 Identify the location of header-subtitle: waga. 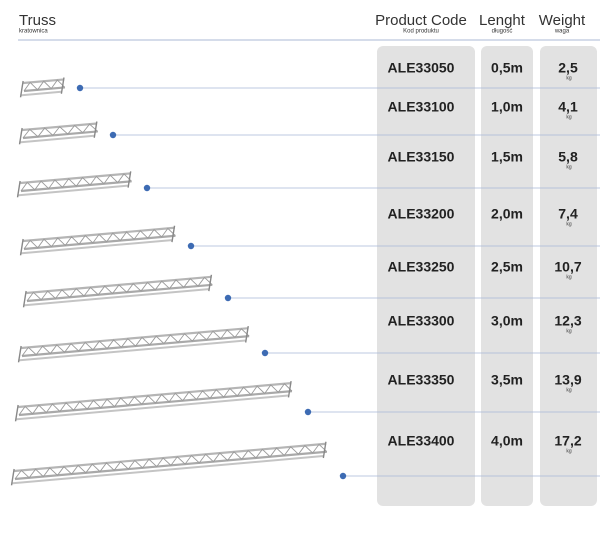
(562, 32).